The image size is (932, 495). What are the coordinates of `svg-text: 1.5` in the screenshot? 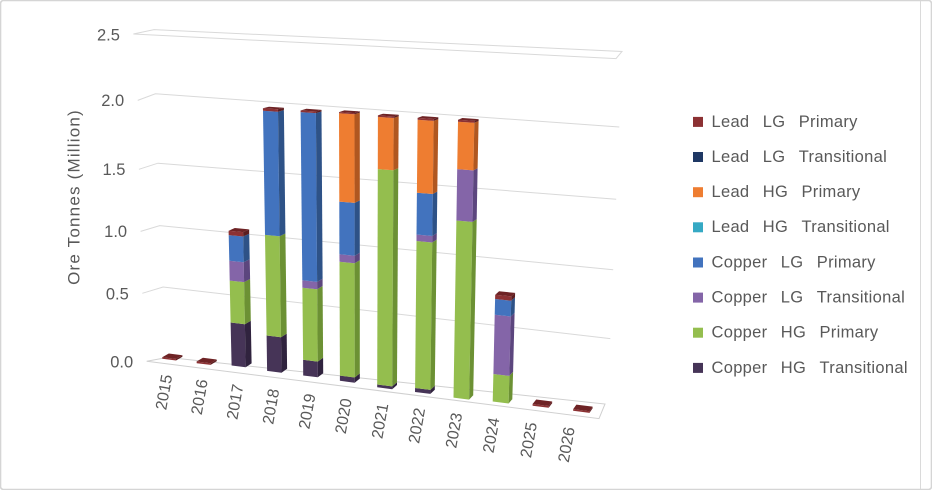 It's located at (113, 170).